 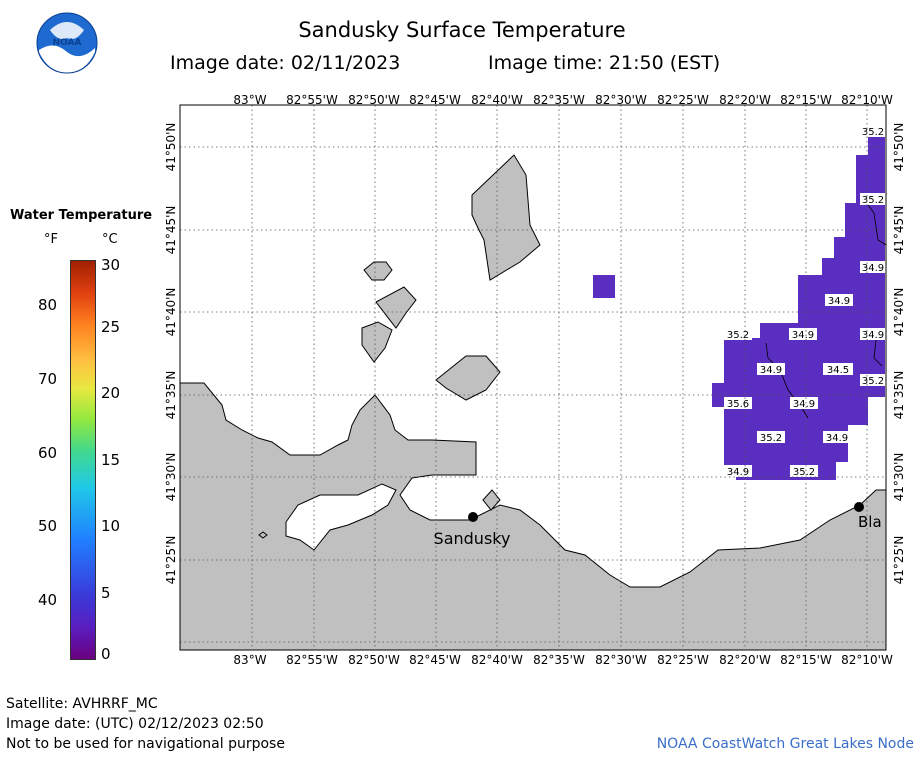 I want to click on temp-label-7: 34.9, so click(x=771, y=370).